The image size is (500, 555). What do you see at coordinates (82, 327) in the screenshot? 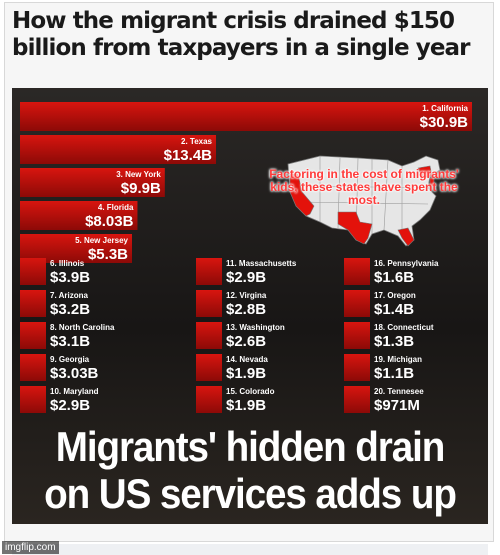
I see `state-rank-label: 8. North Carolina` at bounding box center [82, 327].